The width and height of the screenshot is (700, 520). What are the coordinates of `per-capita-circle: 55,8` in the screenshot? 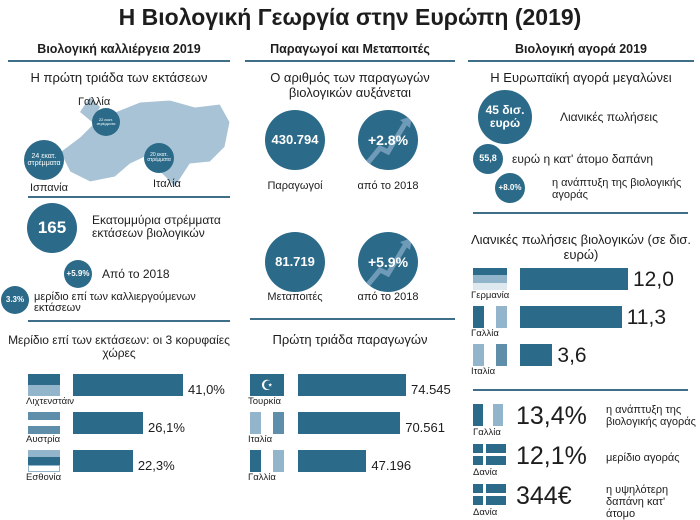 It's located at (488, 159).